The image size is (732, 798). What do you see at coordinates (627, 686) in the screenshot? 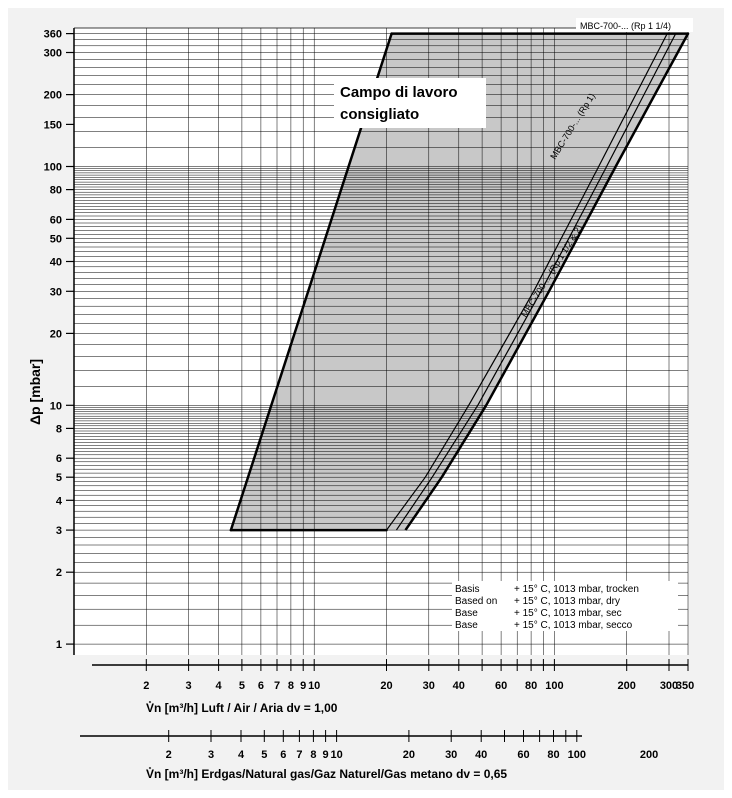
I see `x-tick-label: 200` at bounding box center [627, 686].